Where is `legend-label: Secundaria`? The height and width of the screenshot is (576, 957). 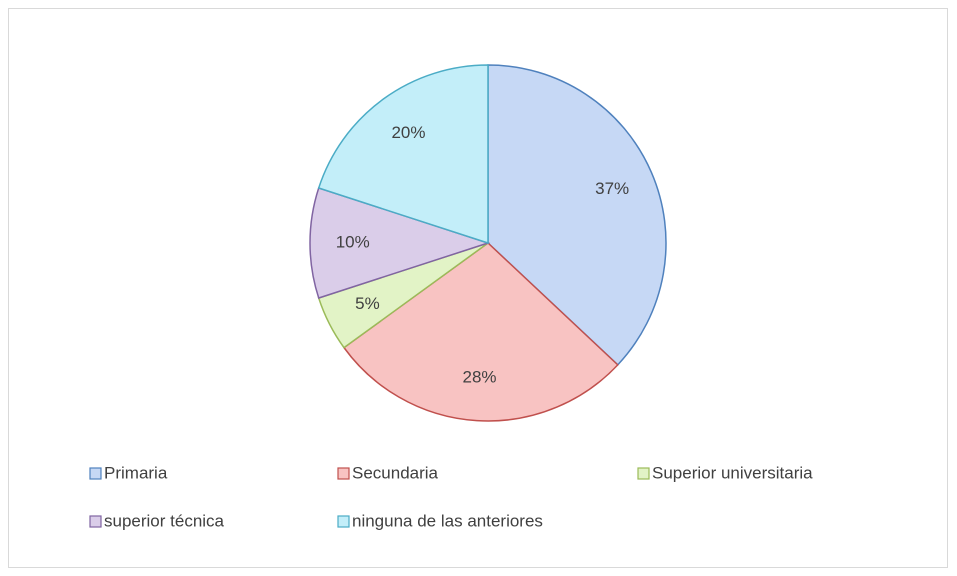
legend-label: Secundaria is located at coordinates (395, 472).